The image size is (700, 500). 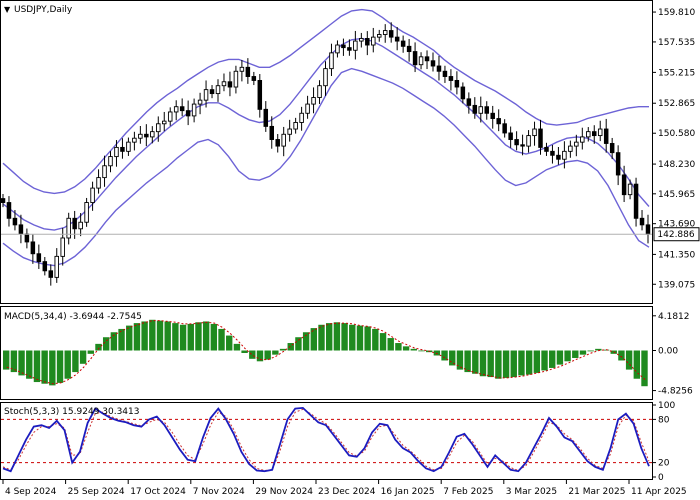 What do you see at coordinates (531, 492) in the screenshot?
I see `time-tick-label: 3 Mar 2025` at bounding box center [531, 492].